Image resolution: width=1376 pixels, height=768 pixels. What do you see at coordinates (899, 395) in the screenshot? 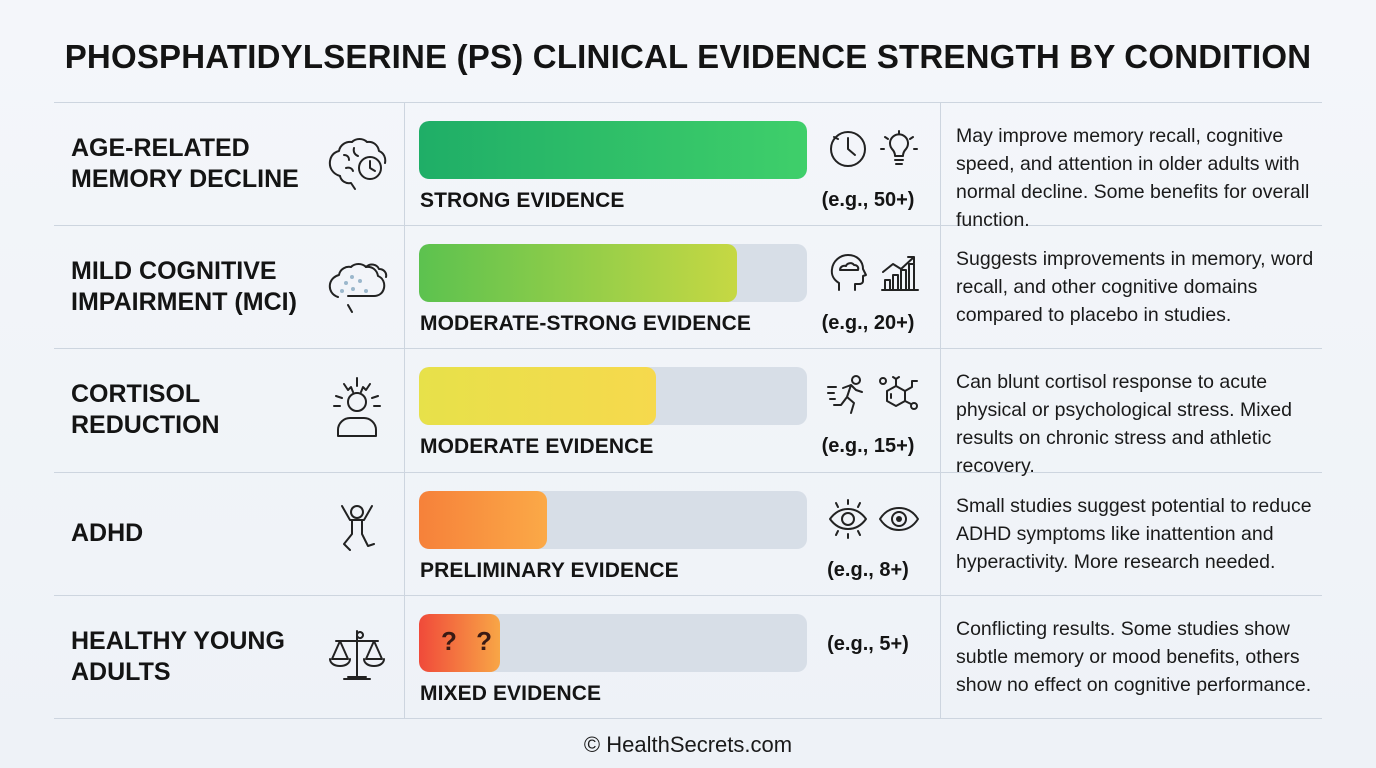
I see `molecule-icon` at bounding box center [899, 395].